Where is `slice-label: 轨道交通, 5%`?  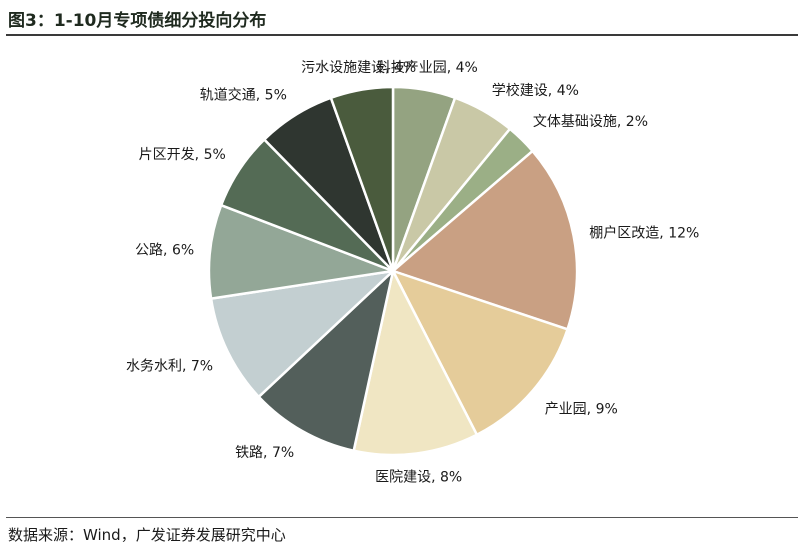 slice-label: 轨道交通, 5% is located at coordinates (243, 95).